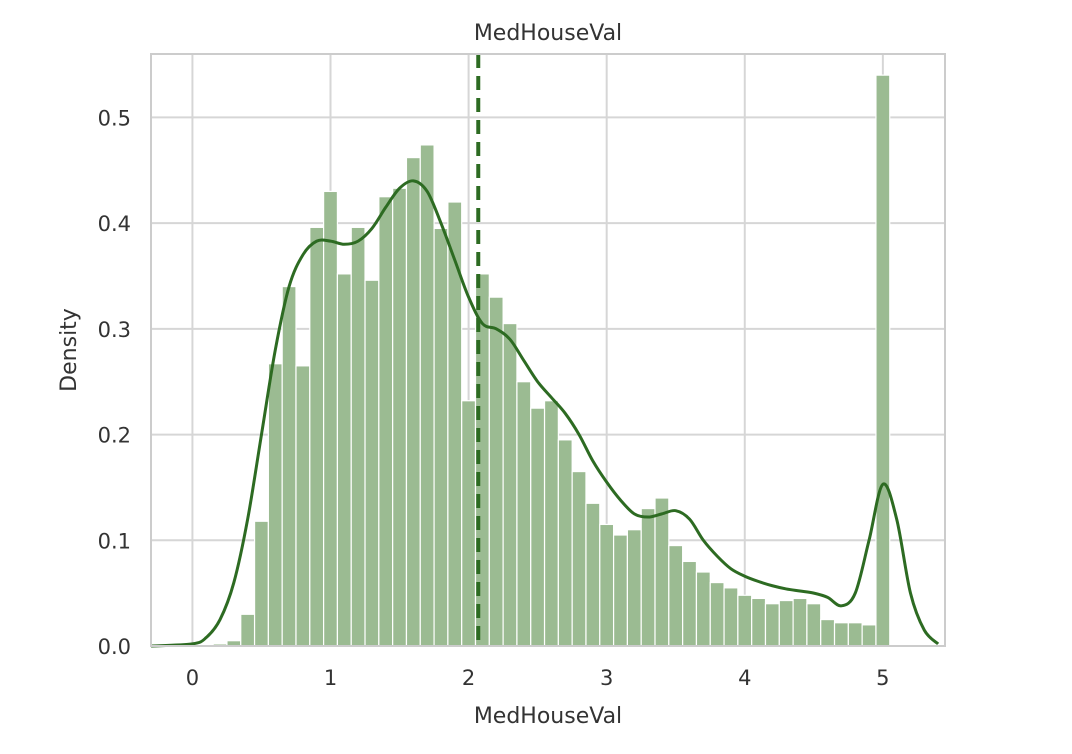  What do you see at coordinates (192, 678) in the screenshot?
I see `x-tick-label: 0` at bounding box center [192, 678].